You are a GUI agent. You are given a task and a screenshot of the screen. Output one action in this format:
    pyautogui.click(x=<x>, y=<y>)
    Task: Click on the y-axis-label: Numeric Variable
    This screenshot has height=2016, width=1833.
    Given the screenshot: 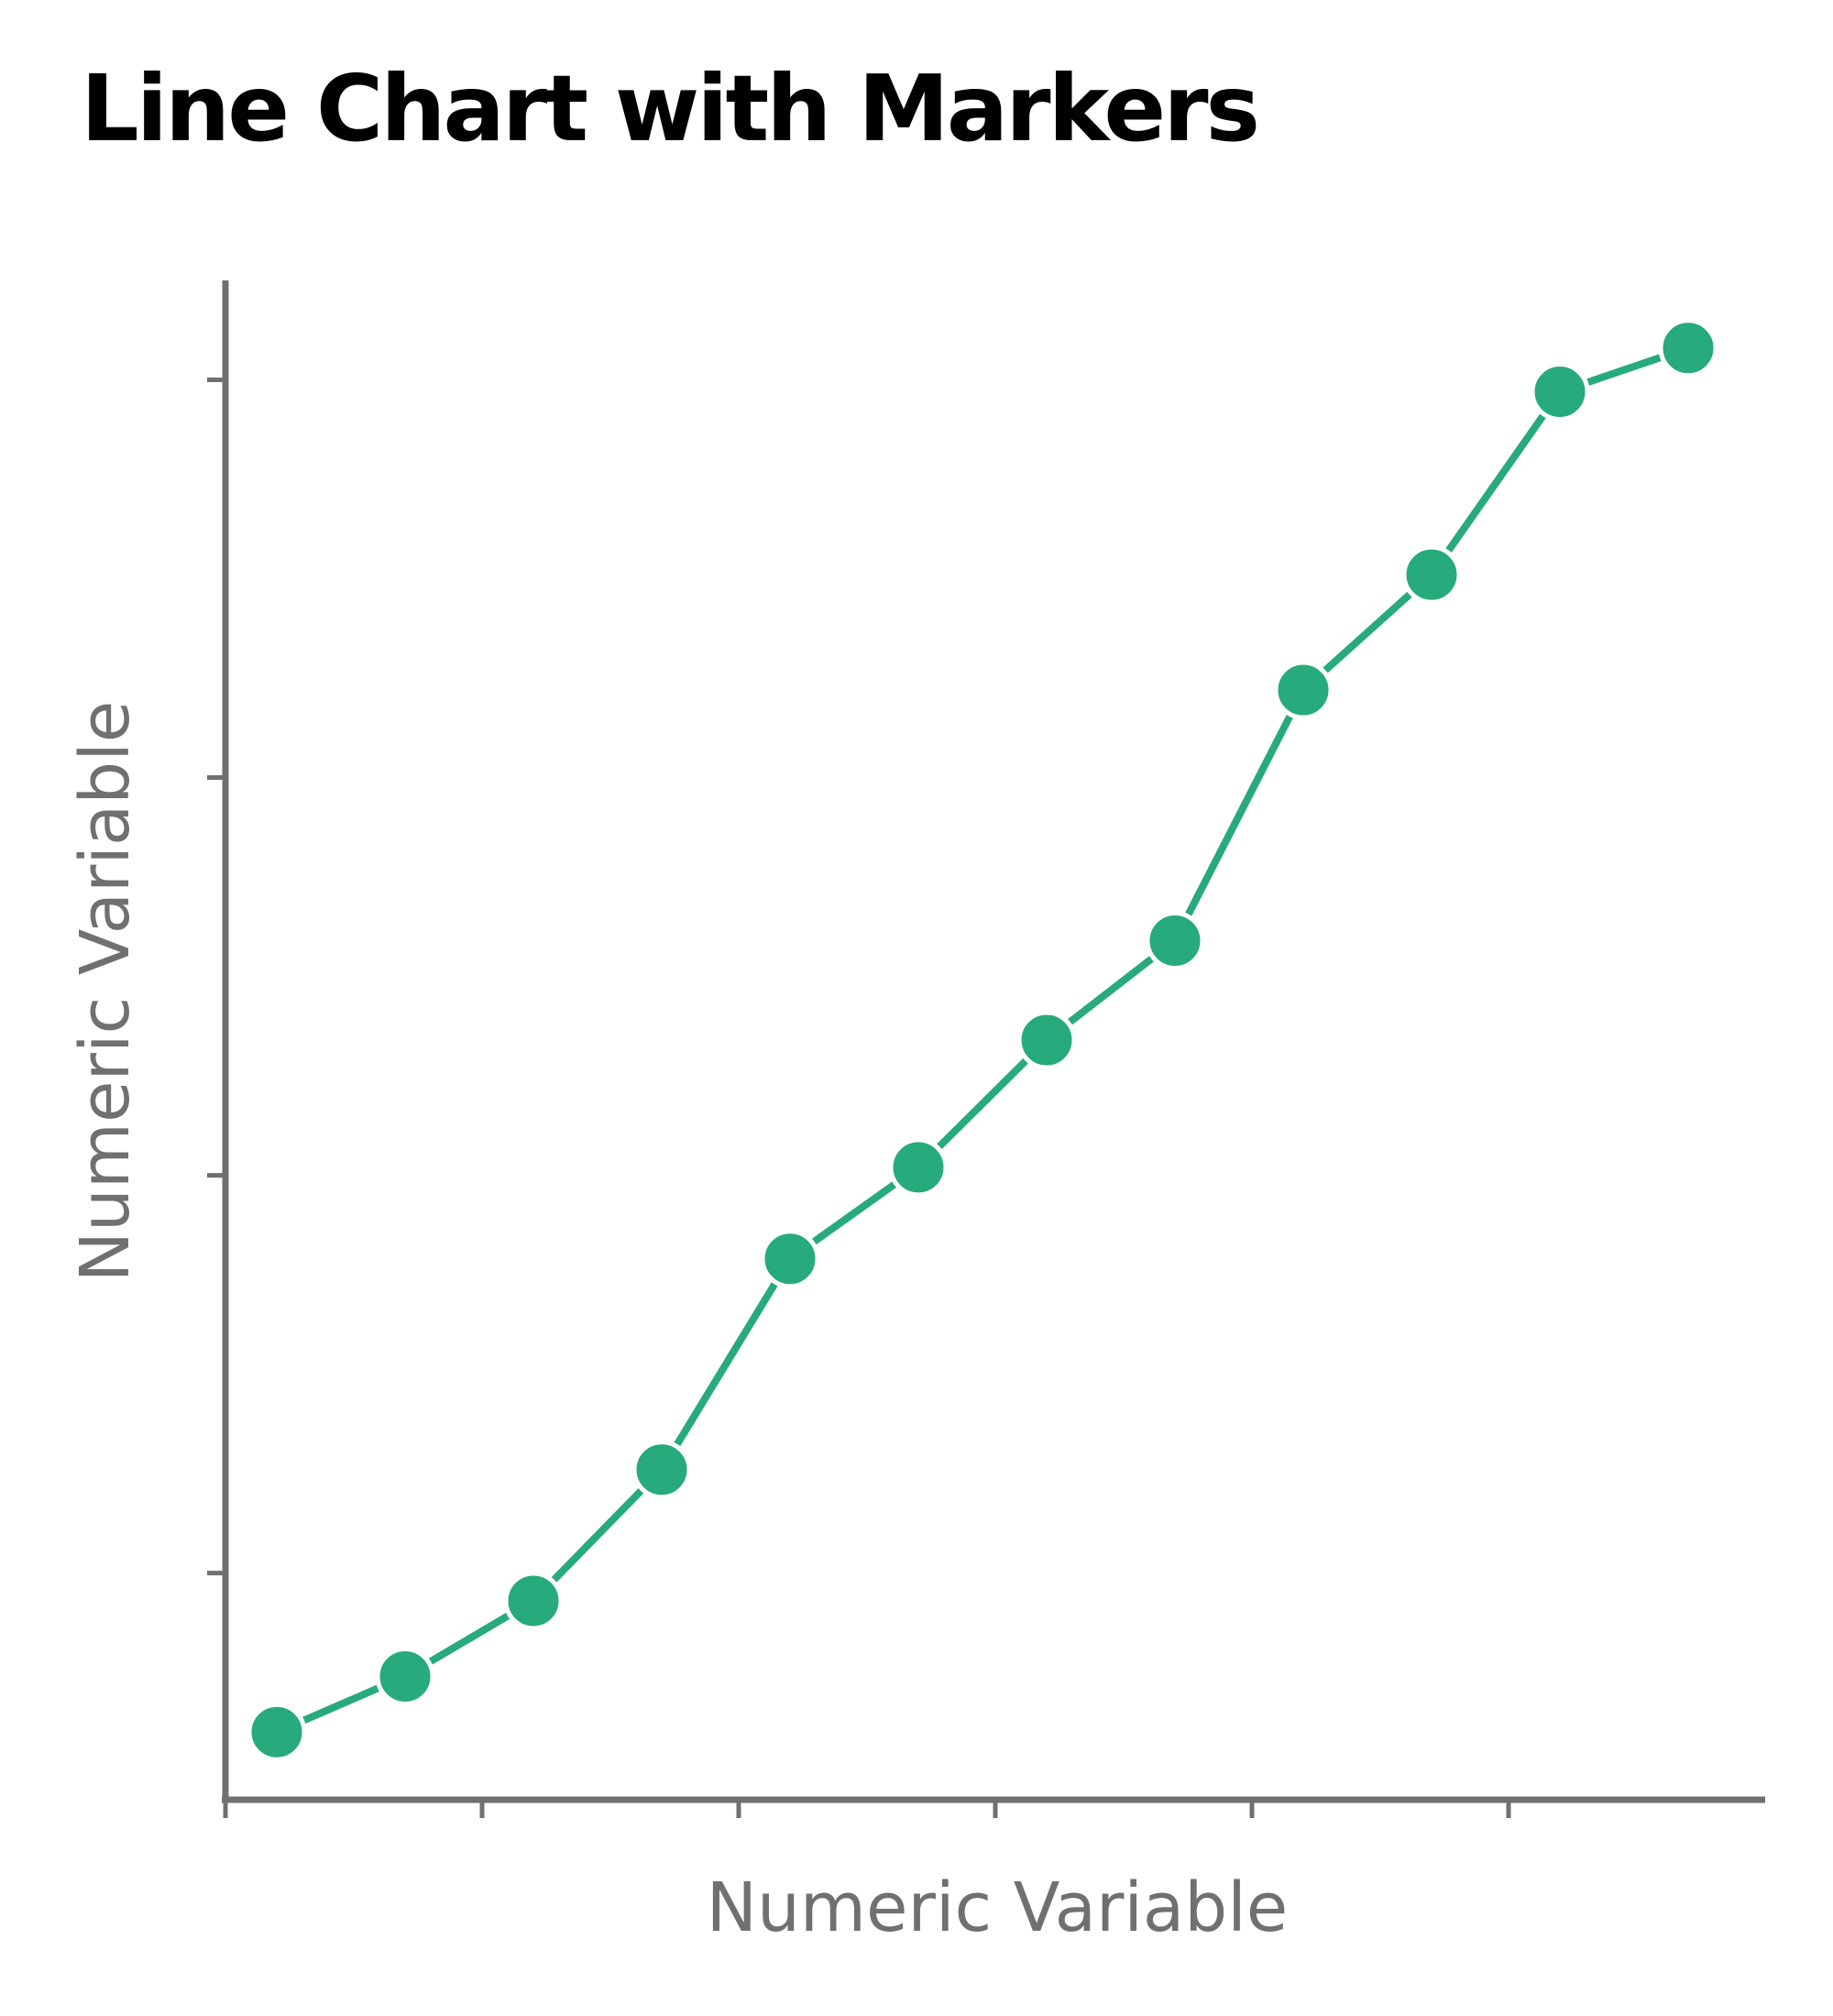 What is the action you would take?
    pyautogui.click(x=105, y=992)
    